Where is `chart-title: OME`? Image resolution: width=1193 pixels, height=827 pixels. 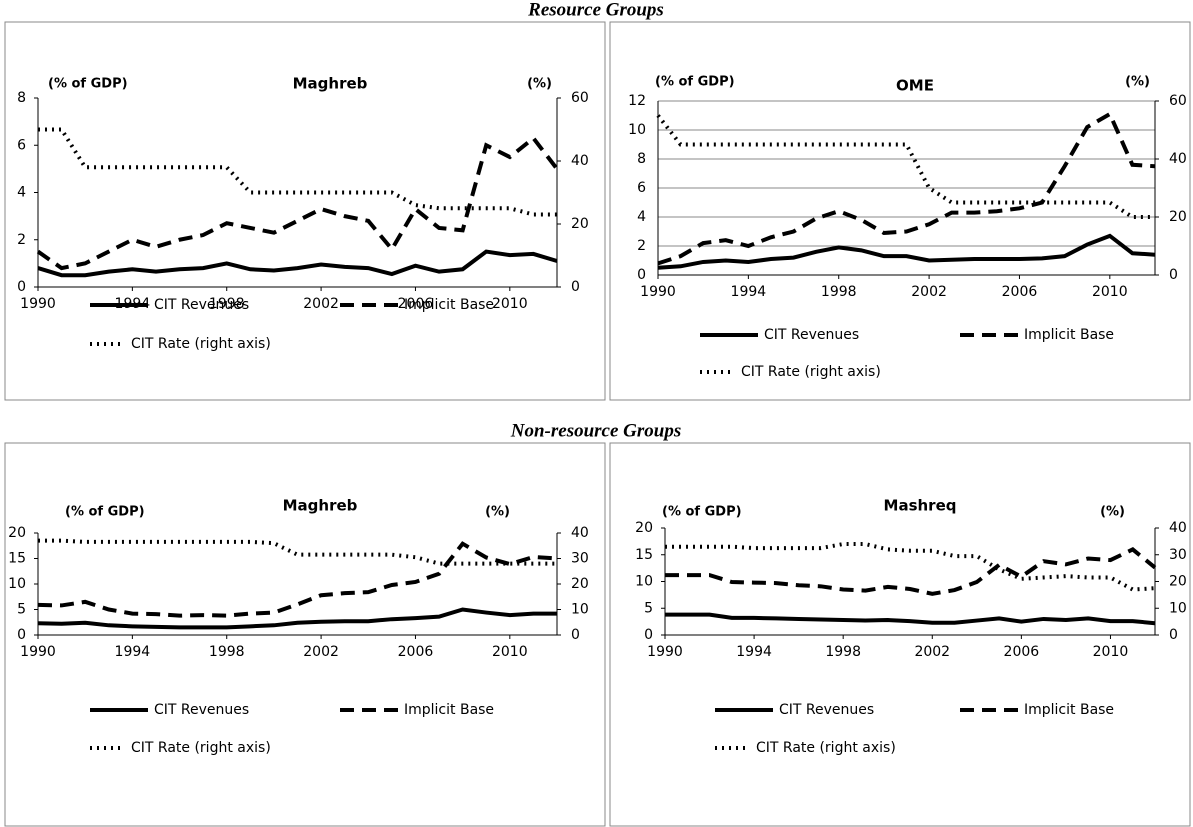
chart-title: OME is located at coordinates (915, 86).